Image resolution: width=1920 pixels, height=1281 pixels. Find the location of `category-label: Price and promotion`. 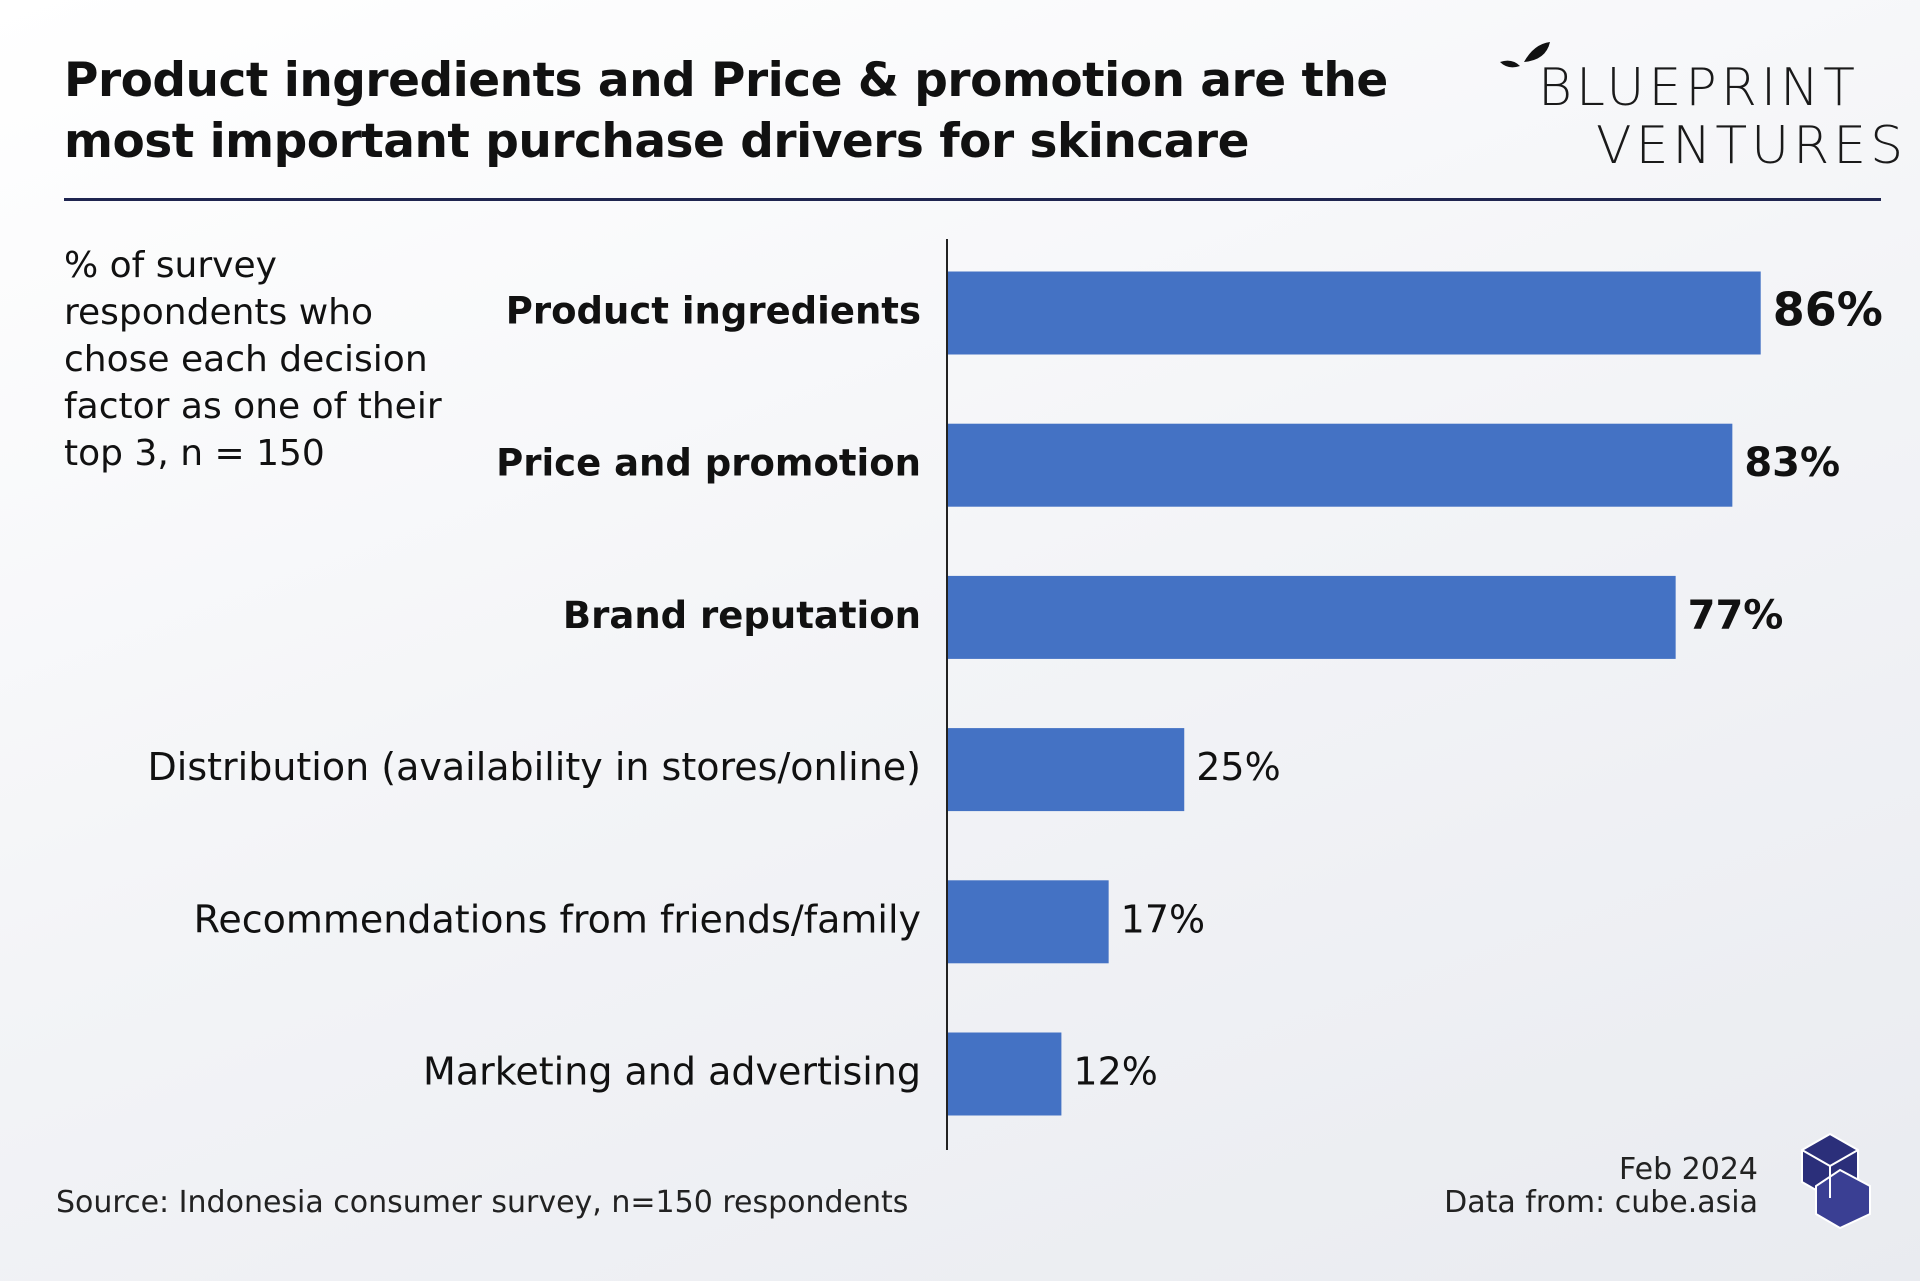

category-label: Price and promotion is located at coordinates (708, 463).